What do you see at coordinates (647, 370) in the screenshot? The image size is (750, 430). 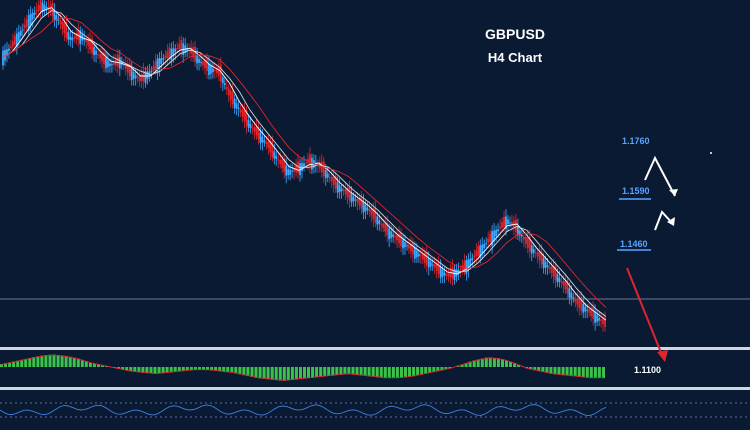 I see `level-label-4: 1.1100` at bounding box center [647, 370].